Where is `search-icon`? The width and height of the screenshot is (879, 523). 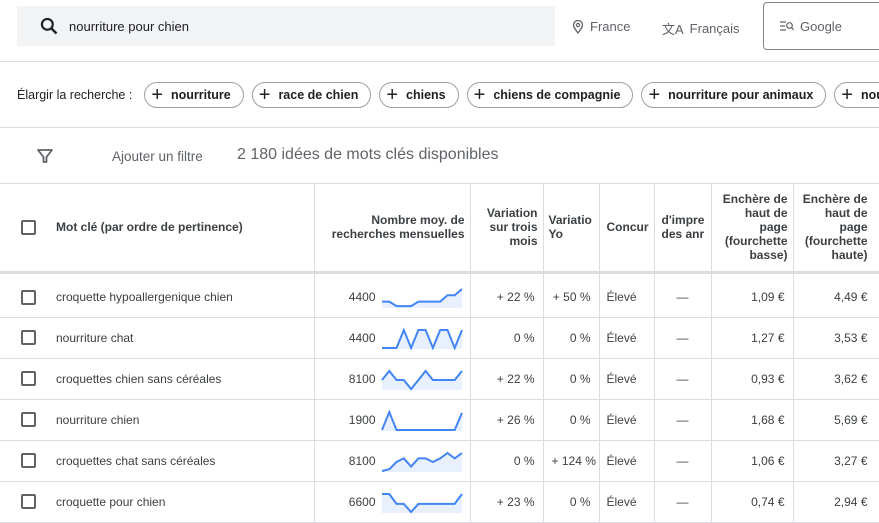
search-icon is located at coordinates (49, 26).